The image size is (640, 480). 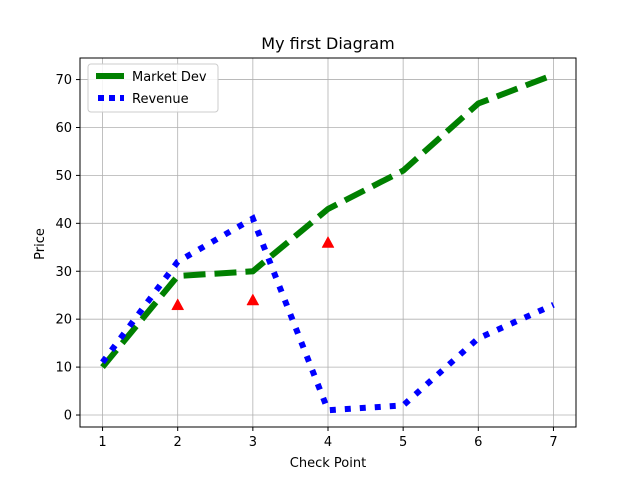 What do you see at coordinates (63, 128) in the screenshot?
I see `y-tick-label: 60` at bounding box center [63, 128].